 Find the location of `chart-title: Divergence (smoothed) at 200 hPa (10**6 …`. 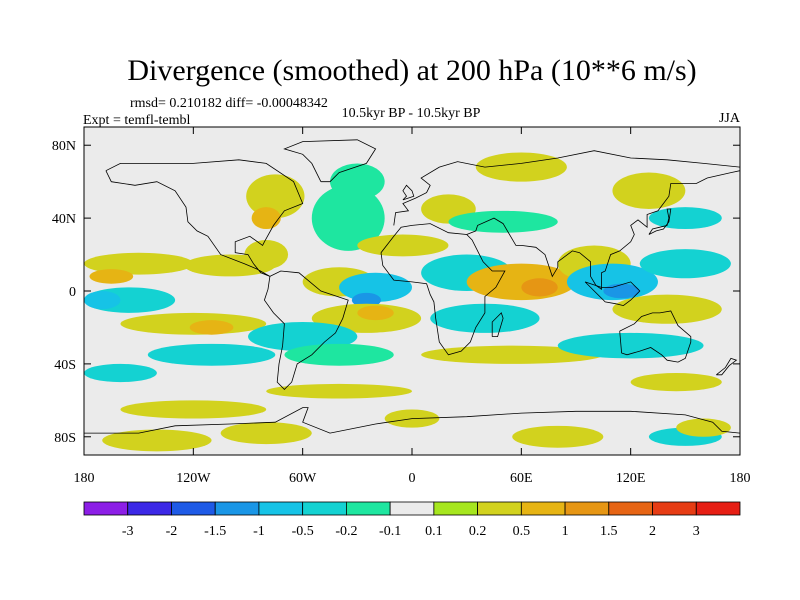

chart-title: Divergence (smoothed) at 200 hPa (10**6 … is located at coordinates (411, 70).